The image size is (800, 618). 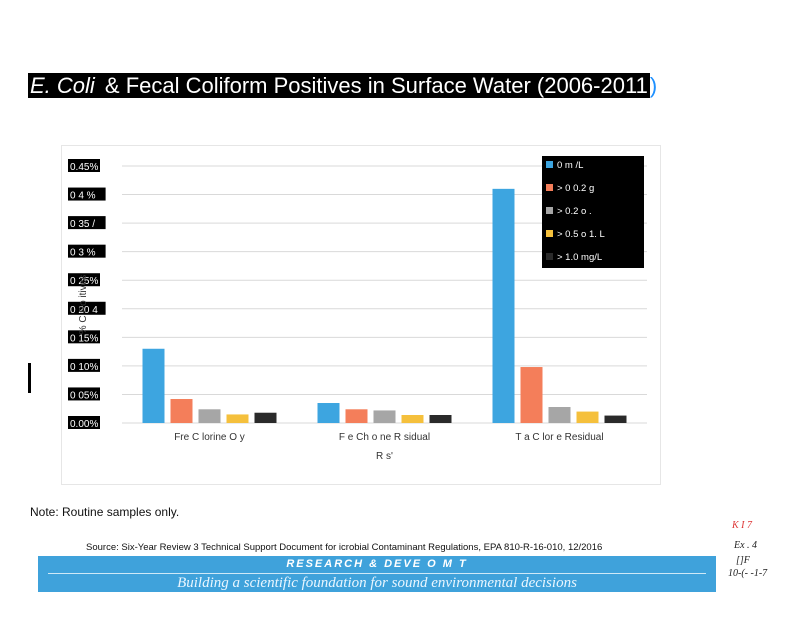 What do you see at coordinates (62, 85) in the screenshot?
I see `title-ecoli: E. Coli` at bounding box center [62, 85].